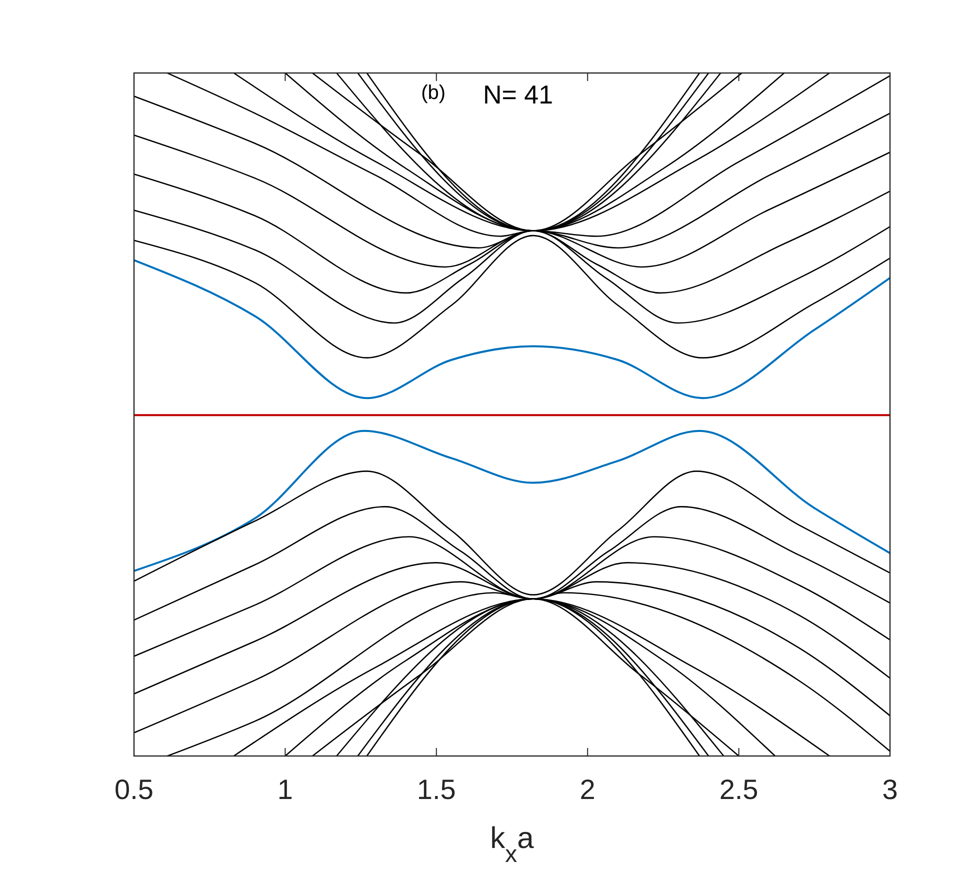  Describe the element at coordinates (512, 845) in the screenshot. I see `x-axis-title: k$_{x}$a` at that location.